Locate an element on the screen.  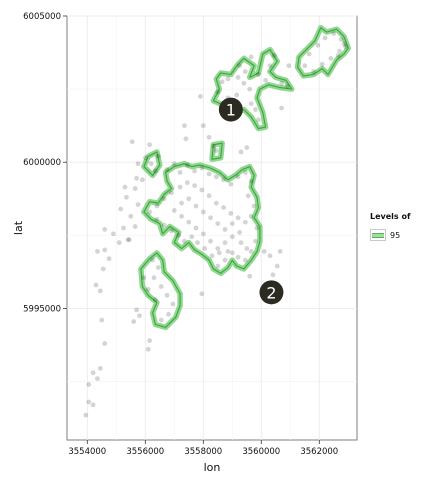
legend-entry: 95 is located at coordinates (390, 235).